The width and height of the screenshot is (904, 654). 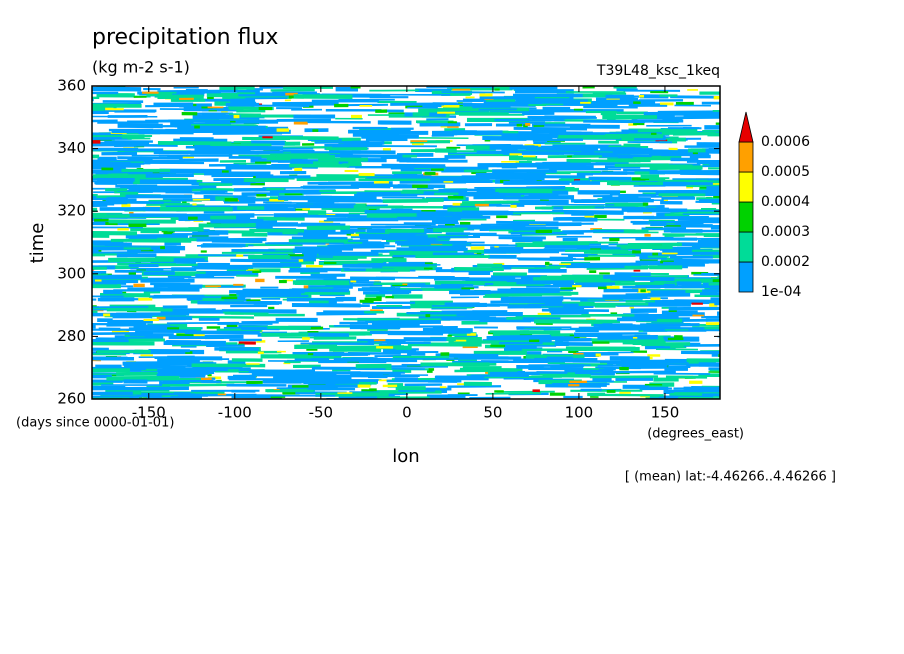 I want to click on colorbar-label: 1e-04, so click(x=781, y=292).